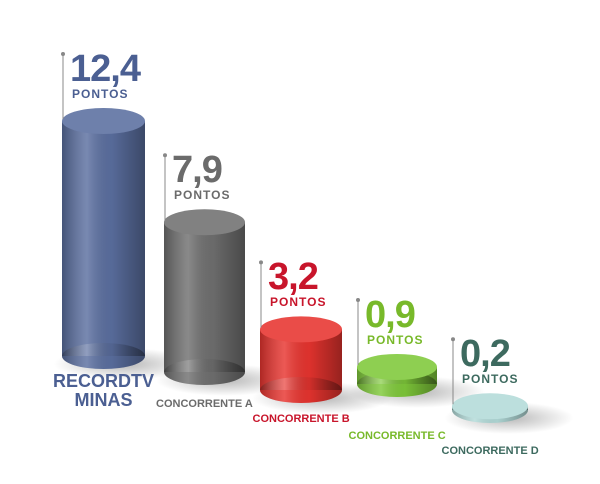 Image resolution: width=600 pixels, height=484 pixels. What do you see at coordinates (301, 419) in the screenshot?
I see `category-label: CONCORRENTE B` at bounding box center [301, 419].